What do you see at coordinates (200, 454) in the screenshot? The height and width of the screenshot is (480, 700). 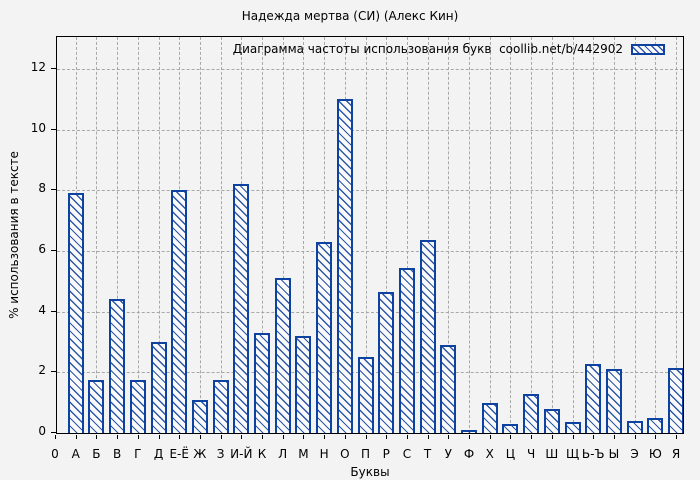 I see `x-tick-label-Ж: Ж` at bounding box center [200, 454].